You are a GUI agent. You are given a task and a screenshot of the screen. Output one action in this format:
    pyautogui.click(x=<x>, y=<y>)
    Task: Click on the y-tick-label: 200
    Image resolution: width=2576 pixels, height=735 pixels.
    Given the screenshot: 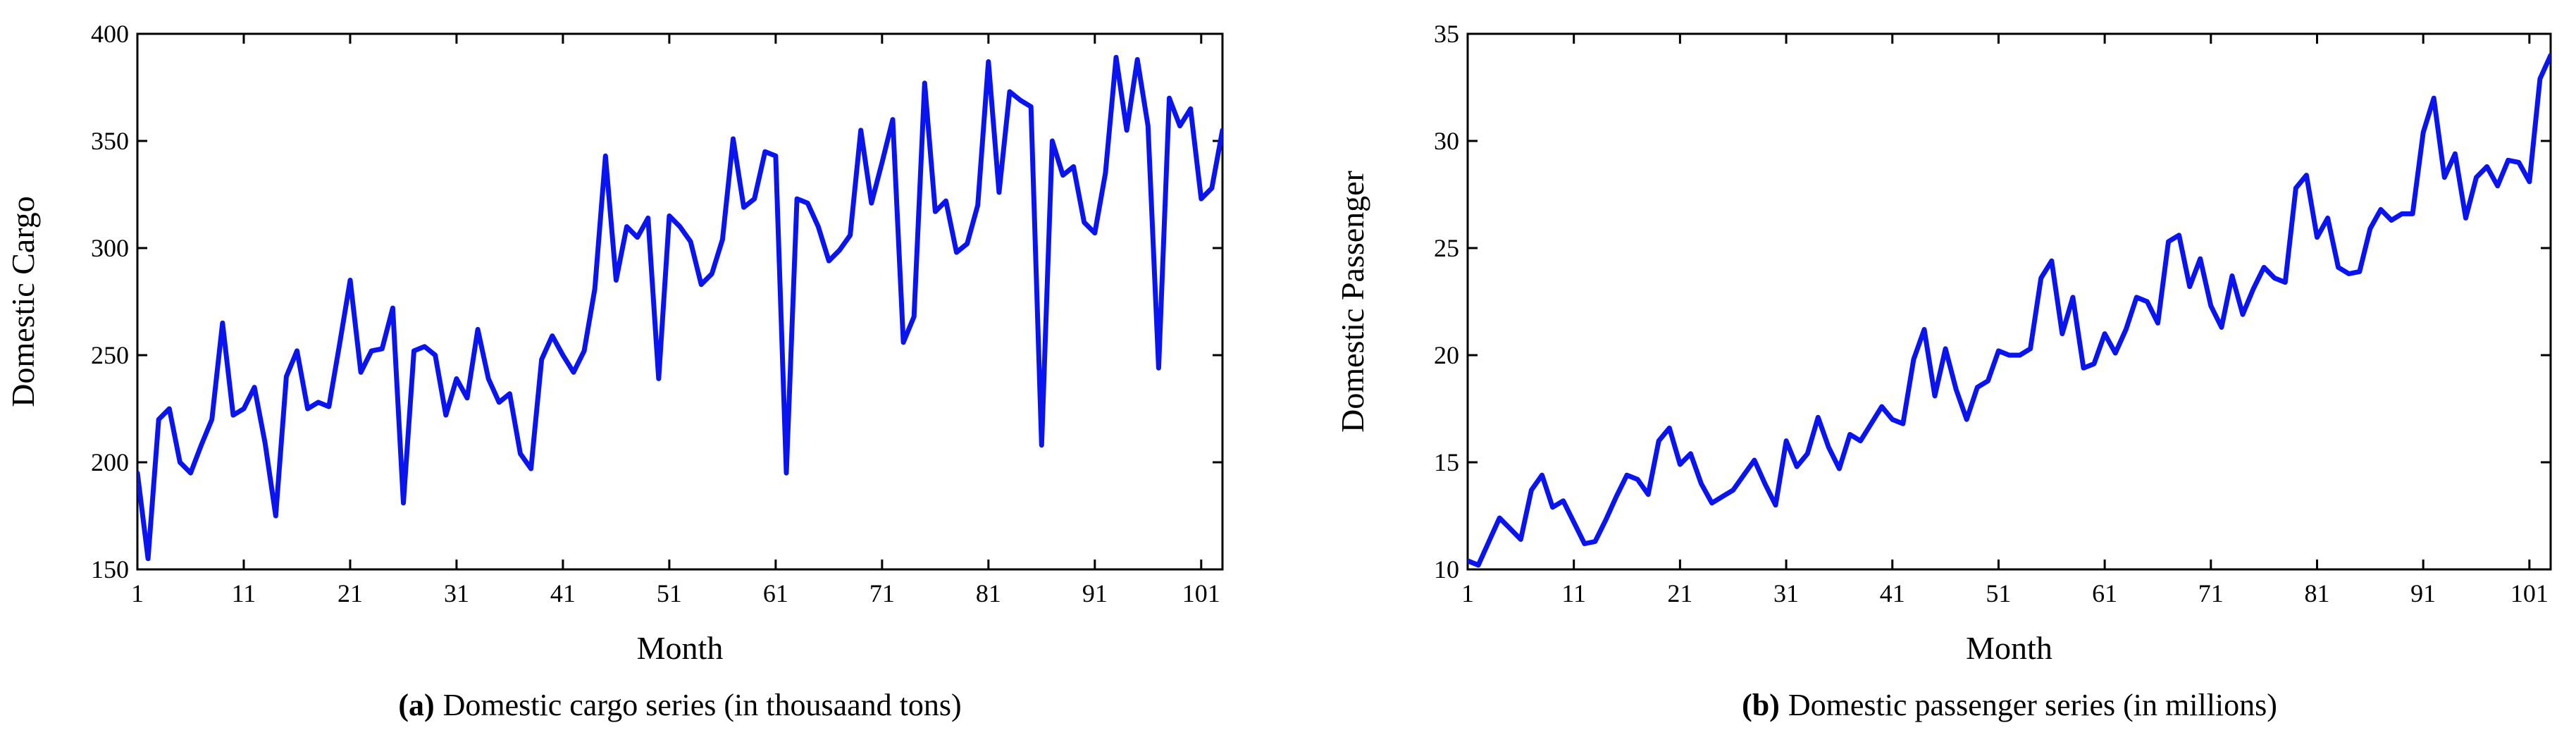 What is the action you would take?
    pyautogui.click(x=110, y=462)
    